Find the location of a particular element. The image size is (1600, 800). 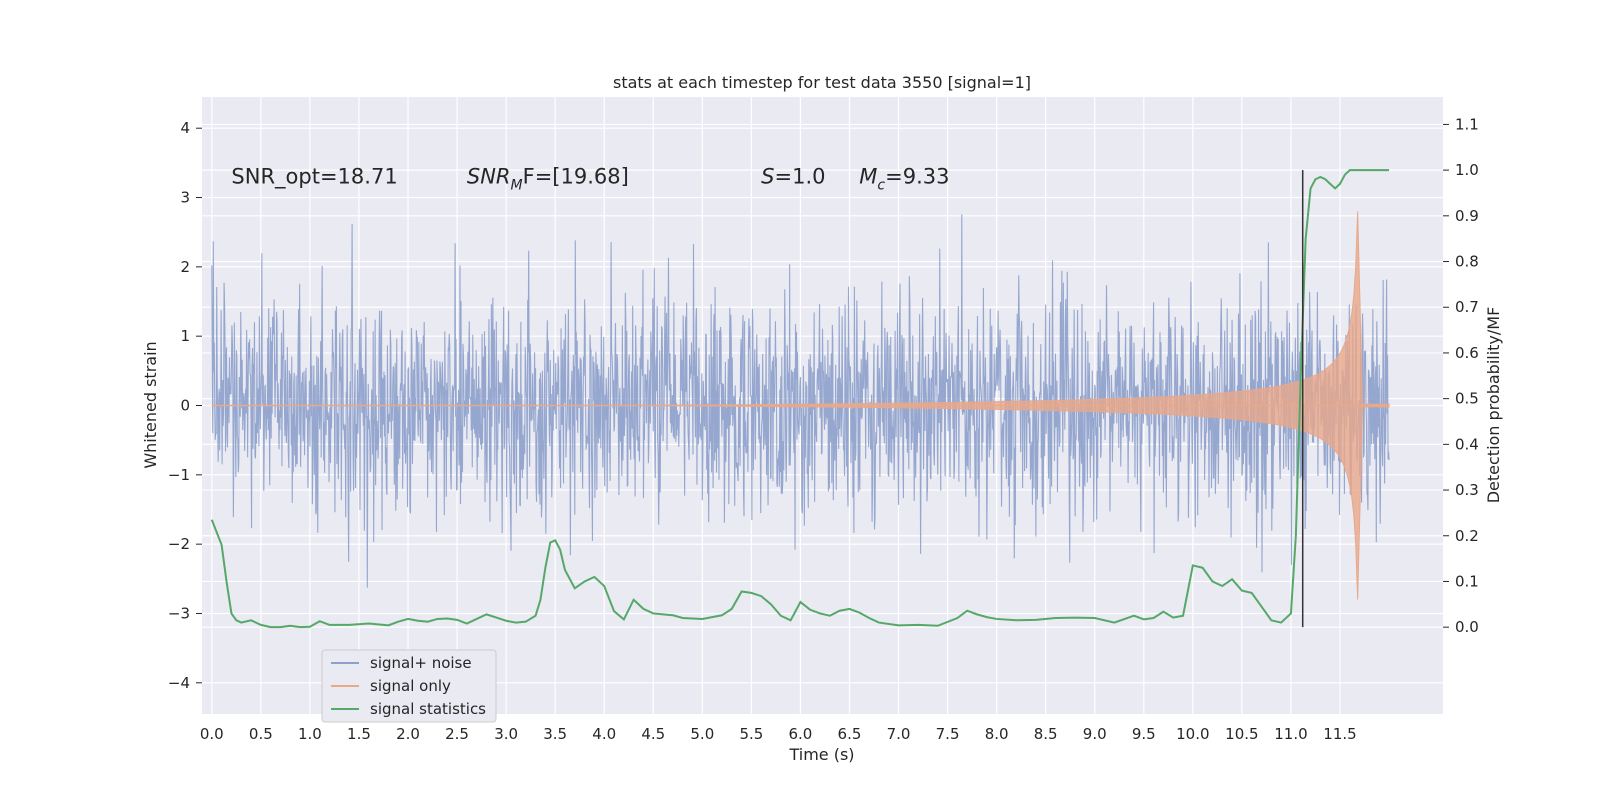

y2-tick-label: 0.4 is located at coordinates (1467, 444).